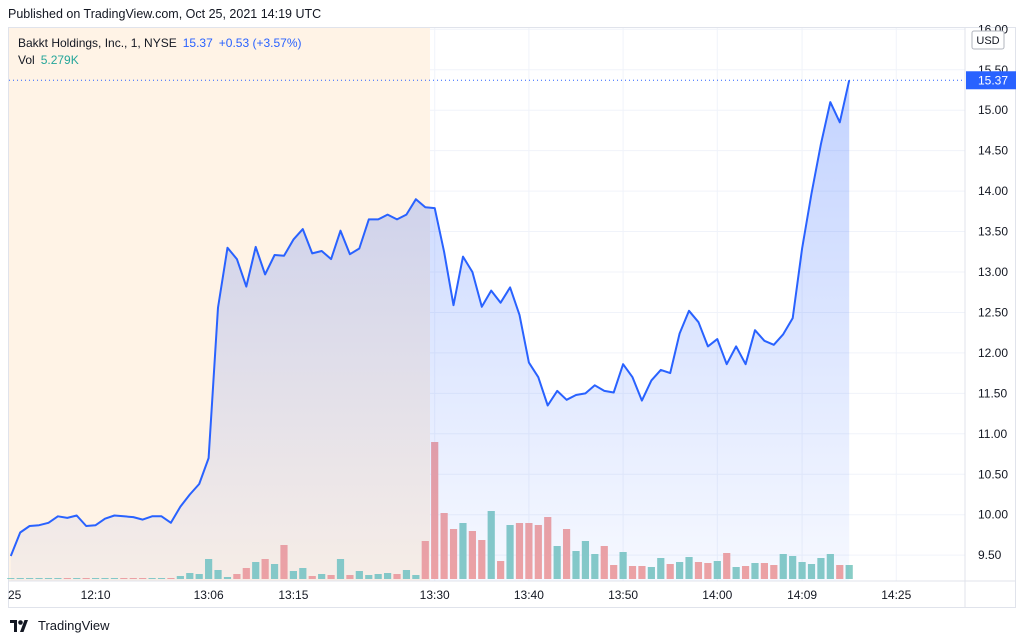 The image size is (1024, 643). I want to click on y-tick-label: 14.50, so click(993, 151).